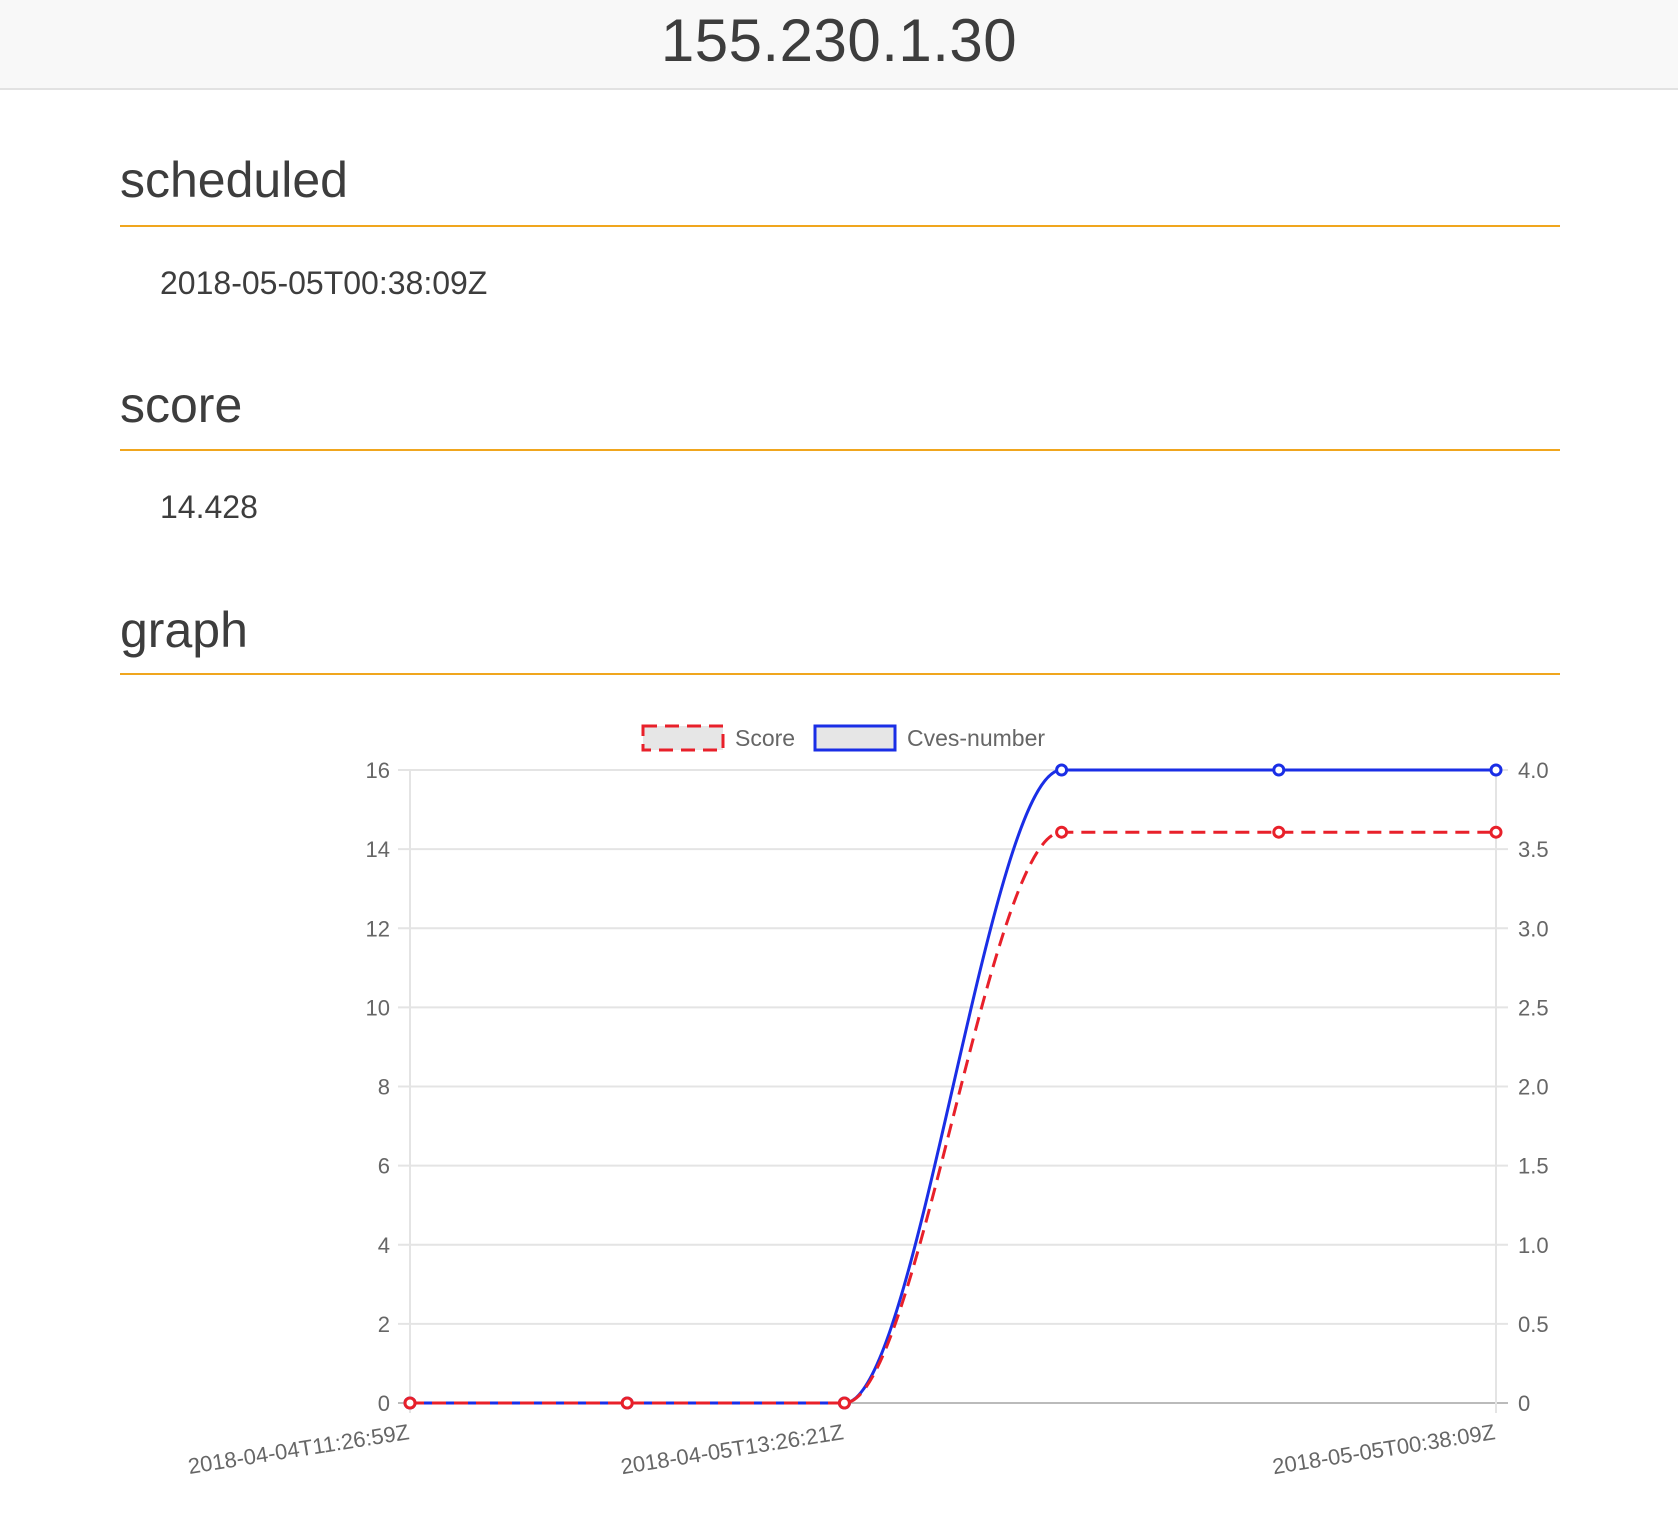 Image resolution: width=1678 pixels, height=1522 pixels. What do you see at coordinates (384, 1245) in the screenshot?
I see `y-left-tick-label: 4` at bounding box center [384, 1245].